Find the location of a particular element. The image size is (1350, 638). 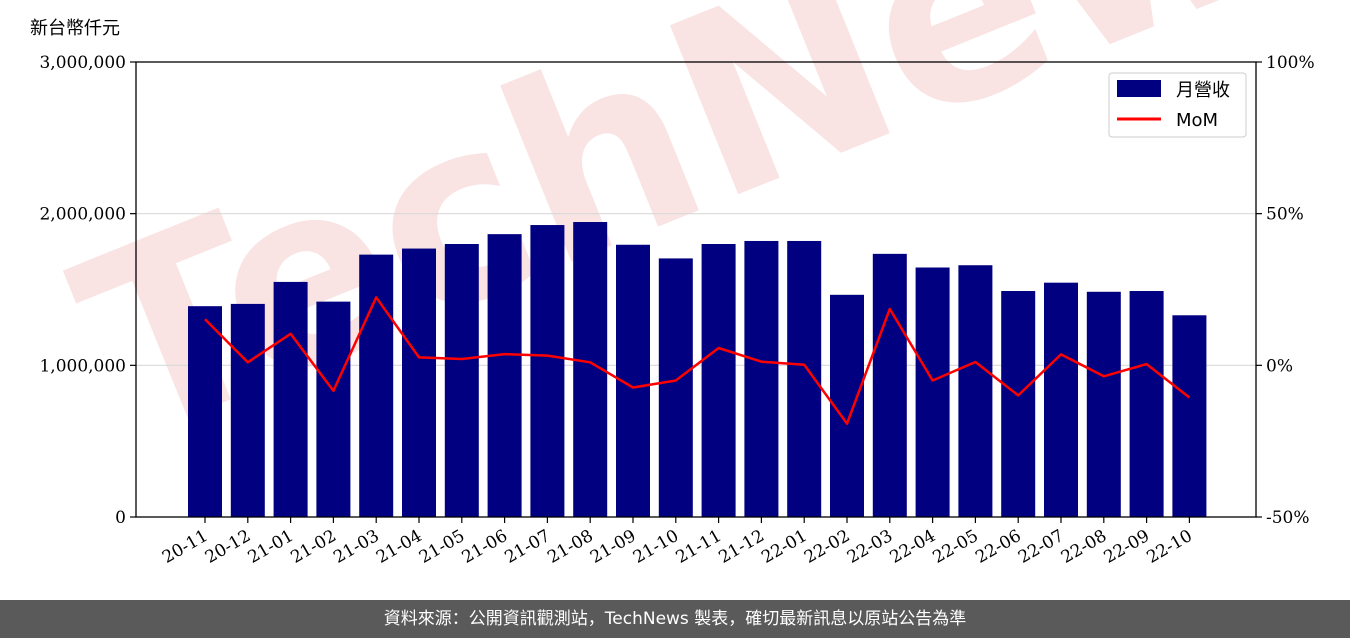

x-tick-label: 22-03 is located at coordinates (870, 547).